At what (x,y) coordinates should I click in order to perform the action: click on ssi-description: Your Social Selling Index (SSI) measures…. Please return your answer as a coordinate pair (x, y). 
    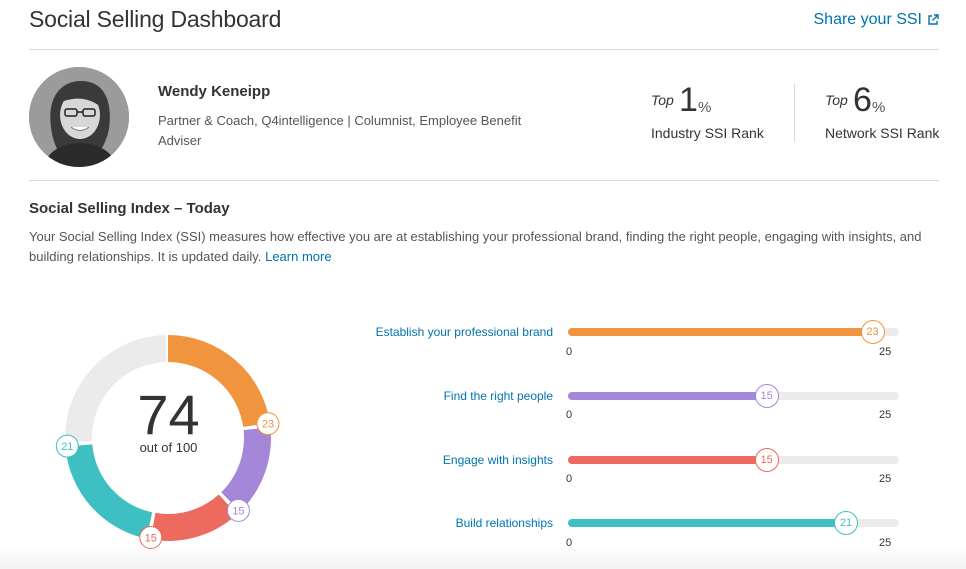
    Looking at the image, I should click on (479, 246).